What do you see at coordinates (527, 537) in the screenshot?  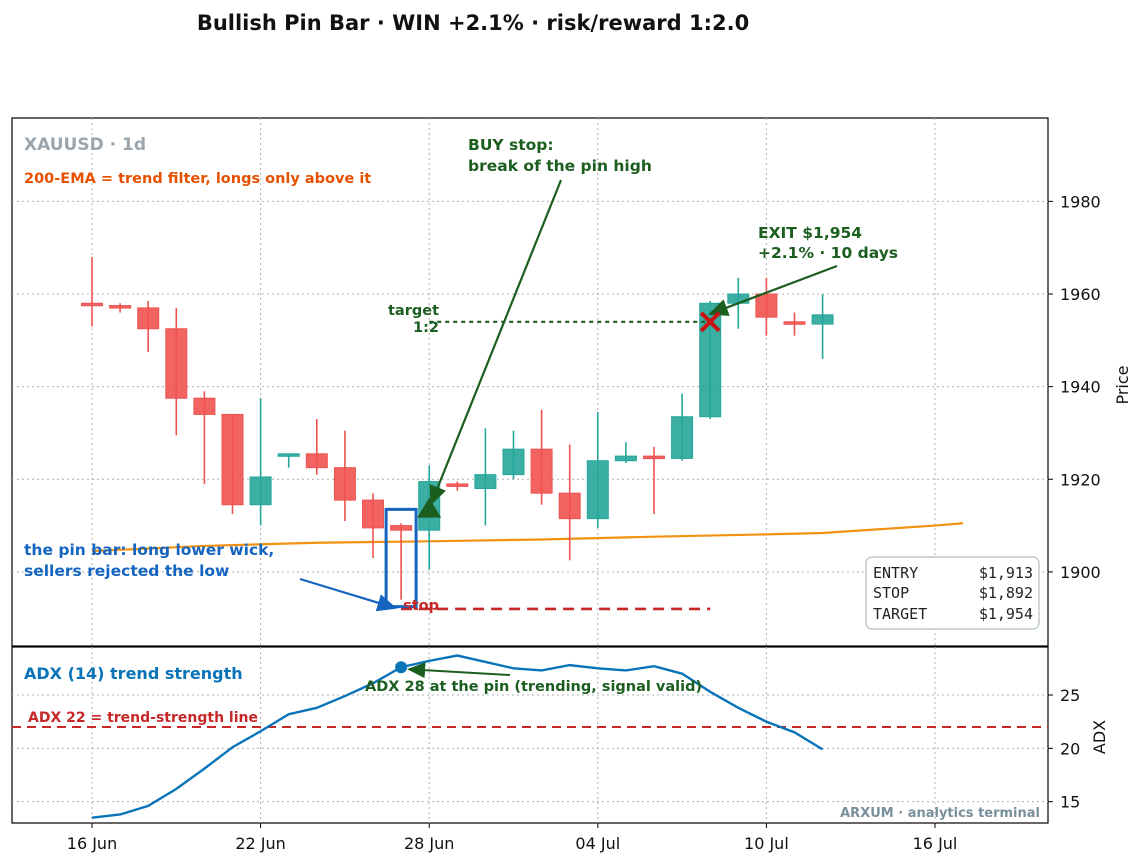 I see `ema-200-line` at bounding box center [527, 537].